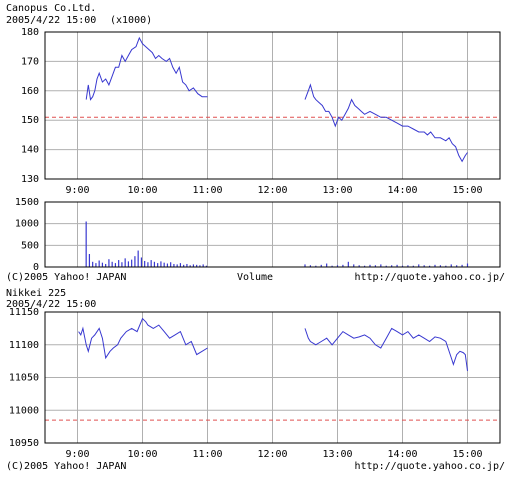 This screenshot has height=480, width=512. What do you see at coordinates (272, 234) in the screenshot?
I see `plot-border` at bounding box center [272, 234].